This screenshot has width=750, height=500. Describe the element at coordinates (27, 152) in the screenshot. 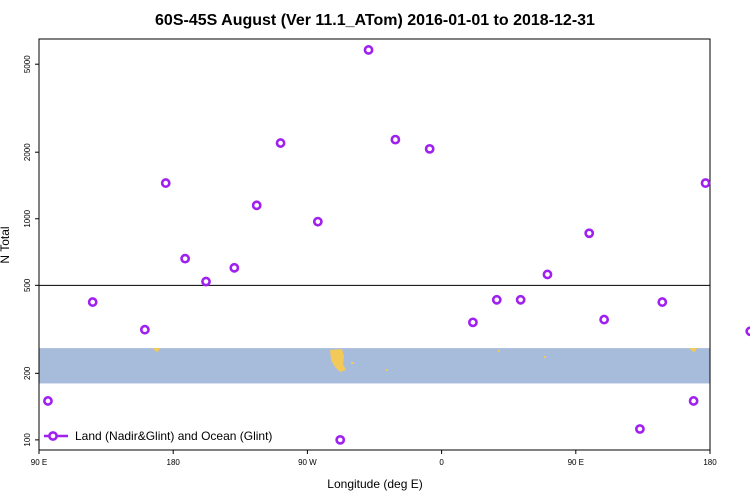

I see `y-tick-label: 2000` at that location.